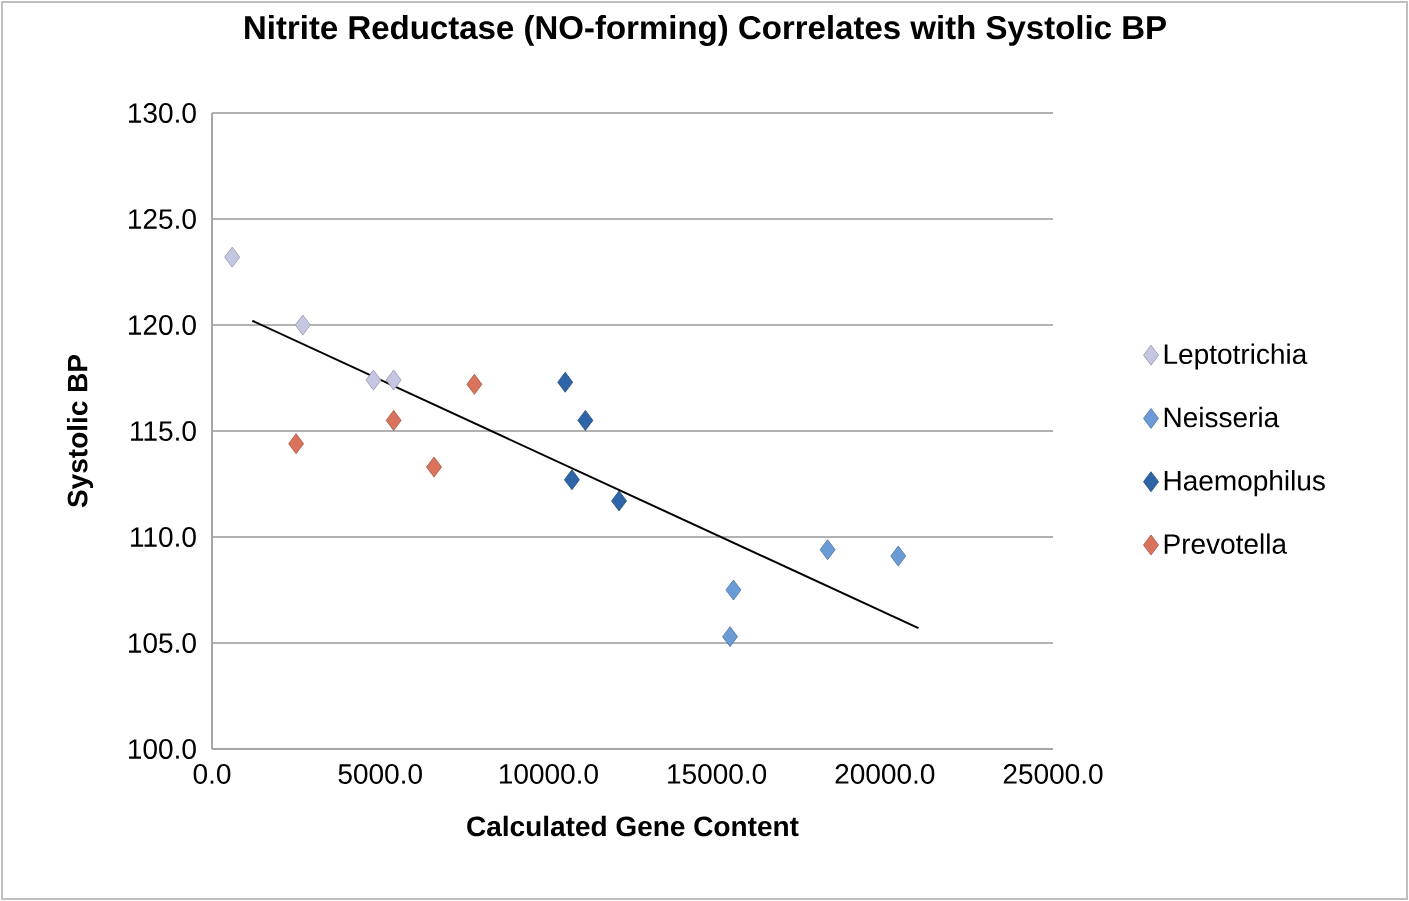  What do you see at coordinates (162, 325) in the screenshot?
I see `y-tick-label: 120.0` at bounding box center [162, 325].